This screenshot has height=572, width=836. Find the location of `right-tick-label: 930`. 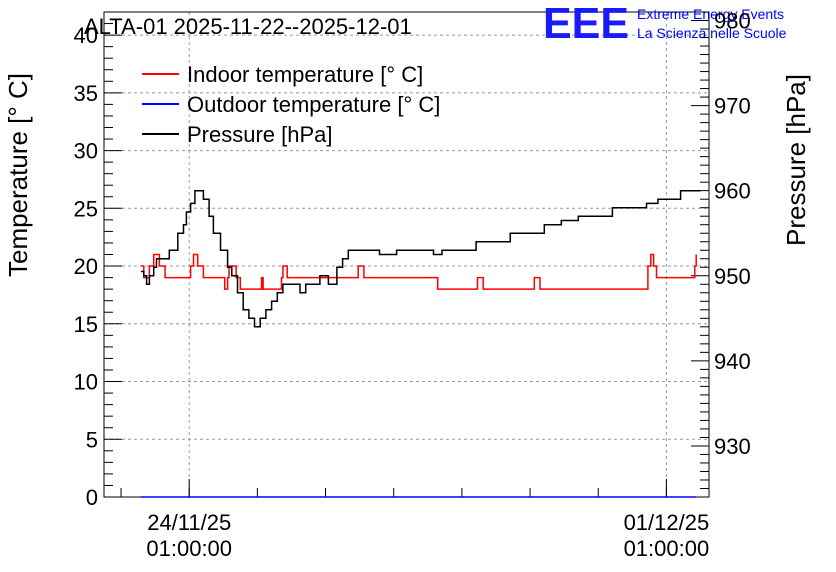

right-tick-label: 930 is located at coordinates (732, 446).